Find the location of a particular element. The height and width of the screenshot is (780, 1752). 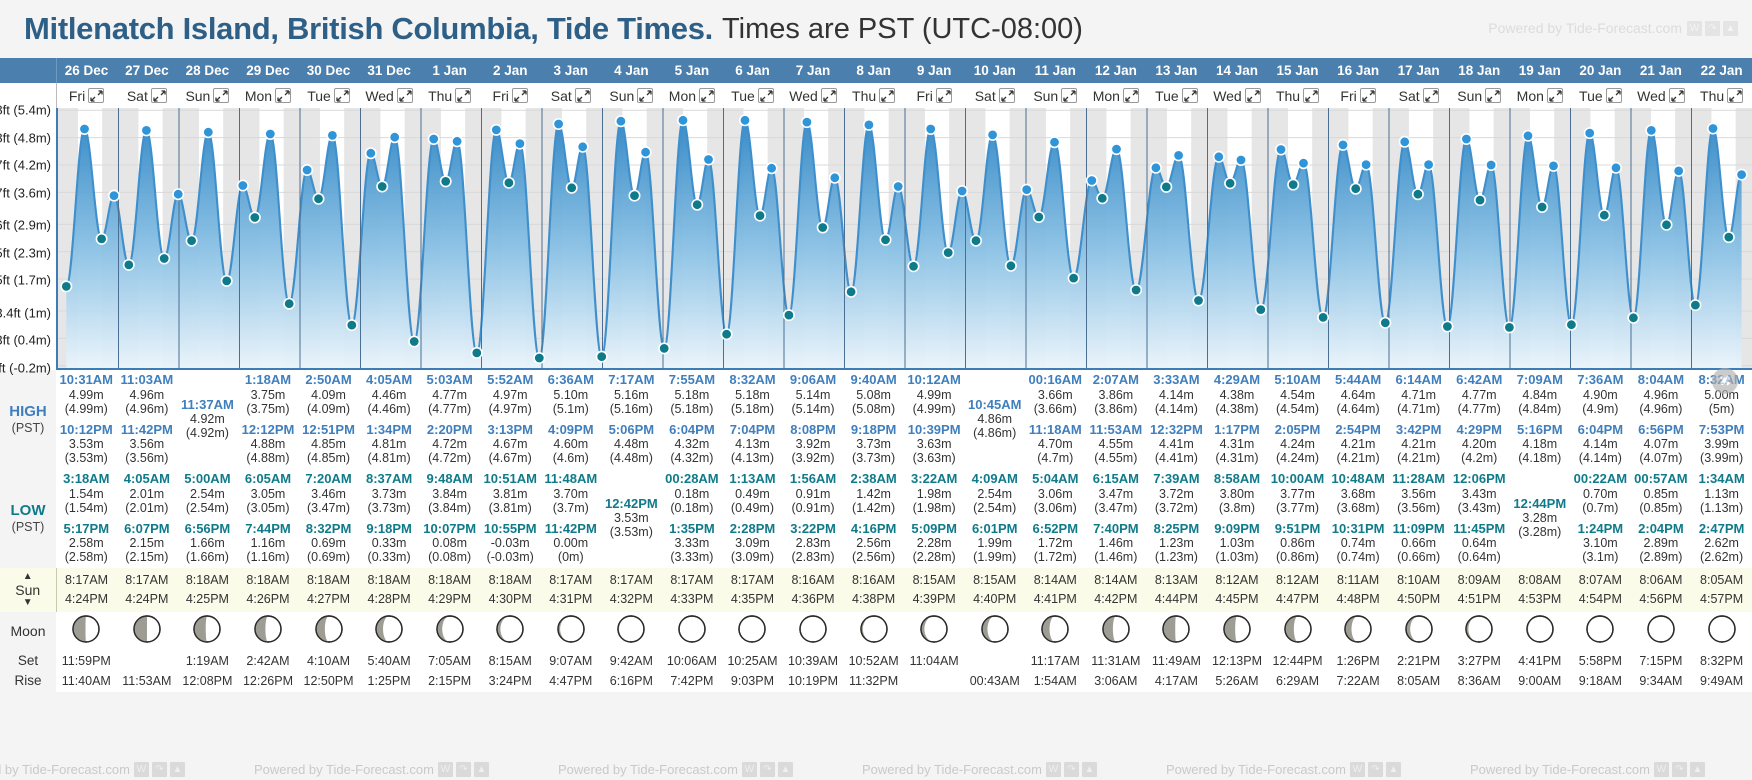

sun-cell: 8:17AM 4:32PM is located at coordinates (631, 590).